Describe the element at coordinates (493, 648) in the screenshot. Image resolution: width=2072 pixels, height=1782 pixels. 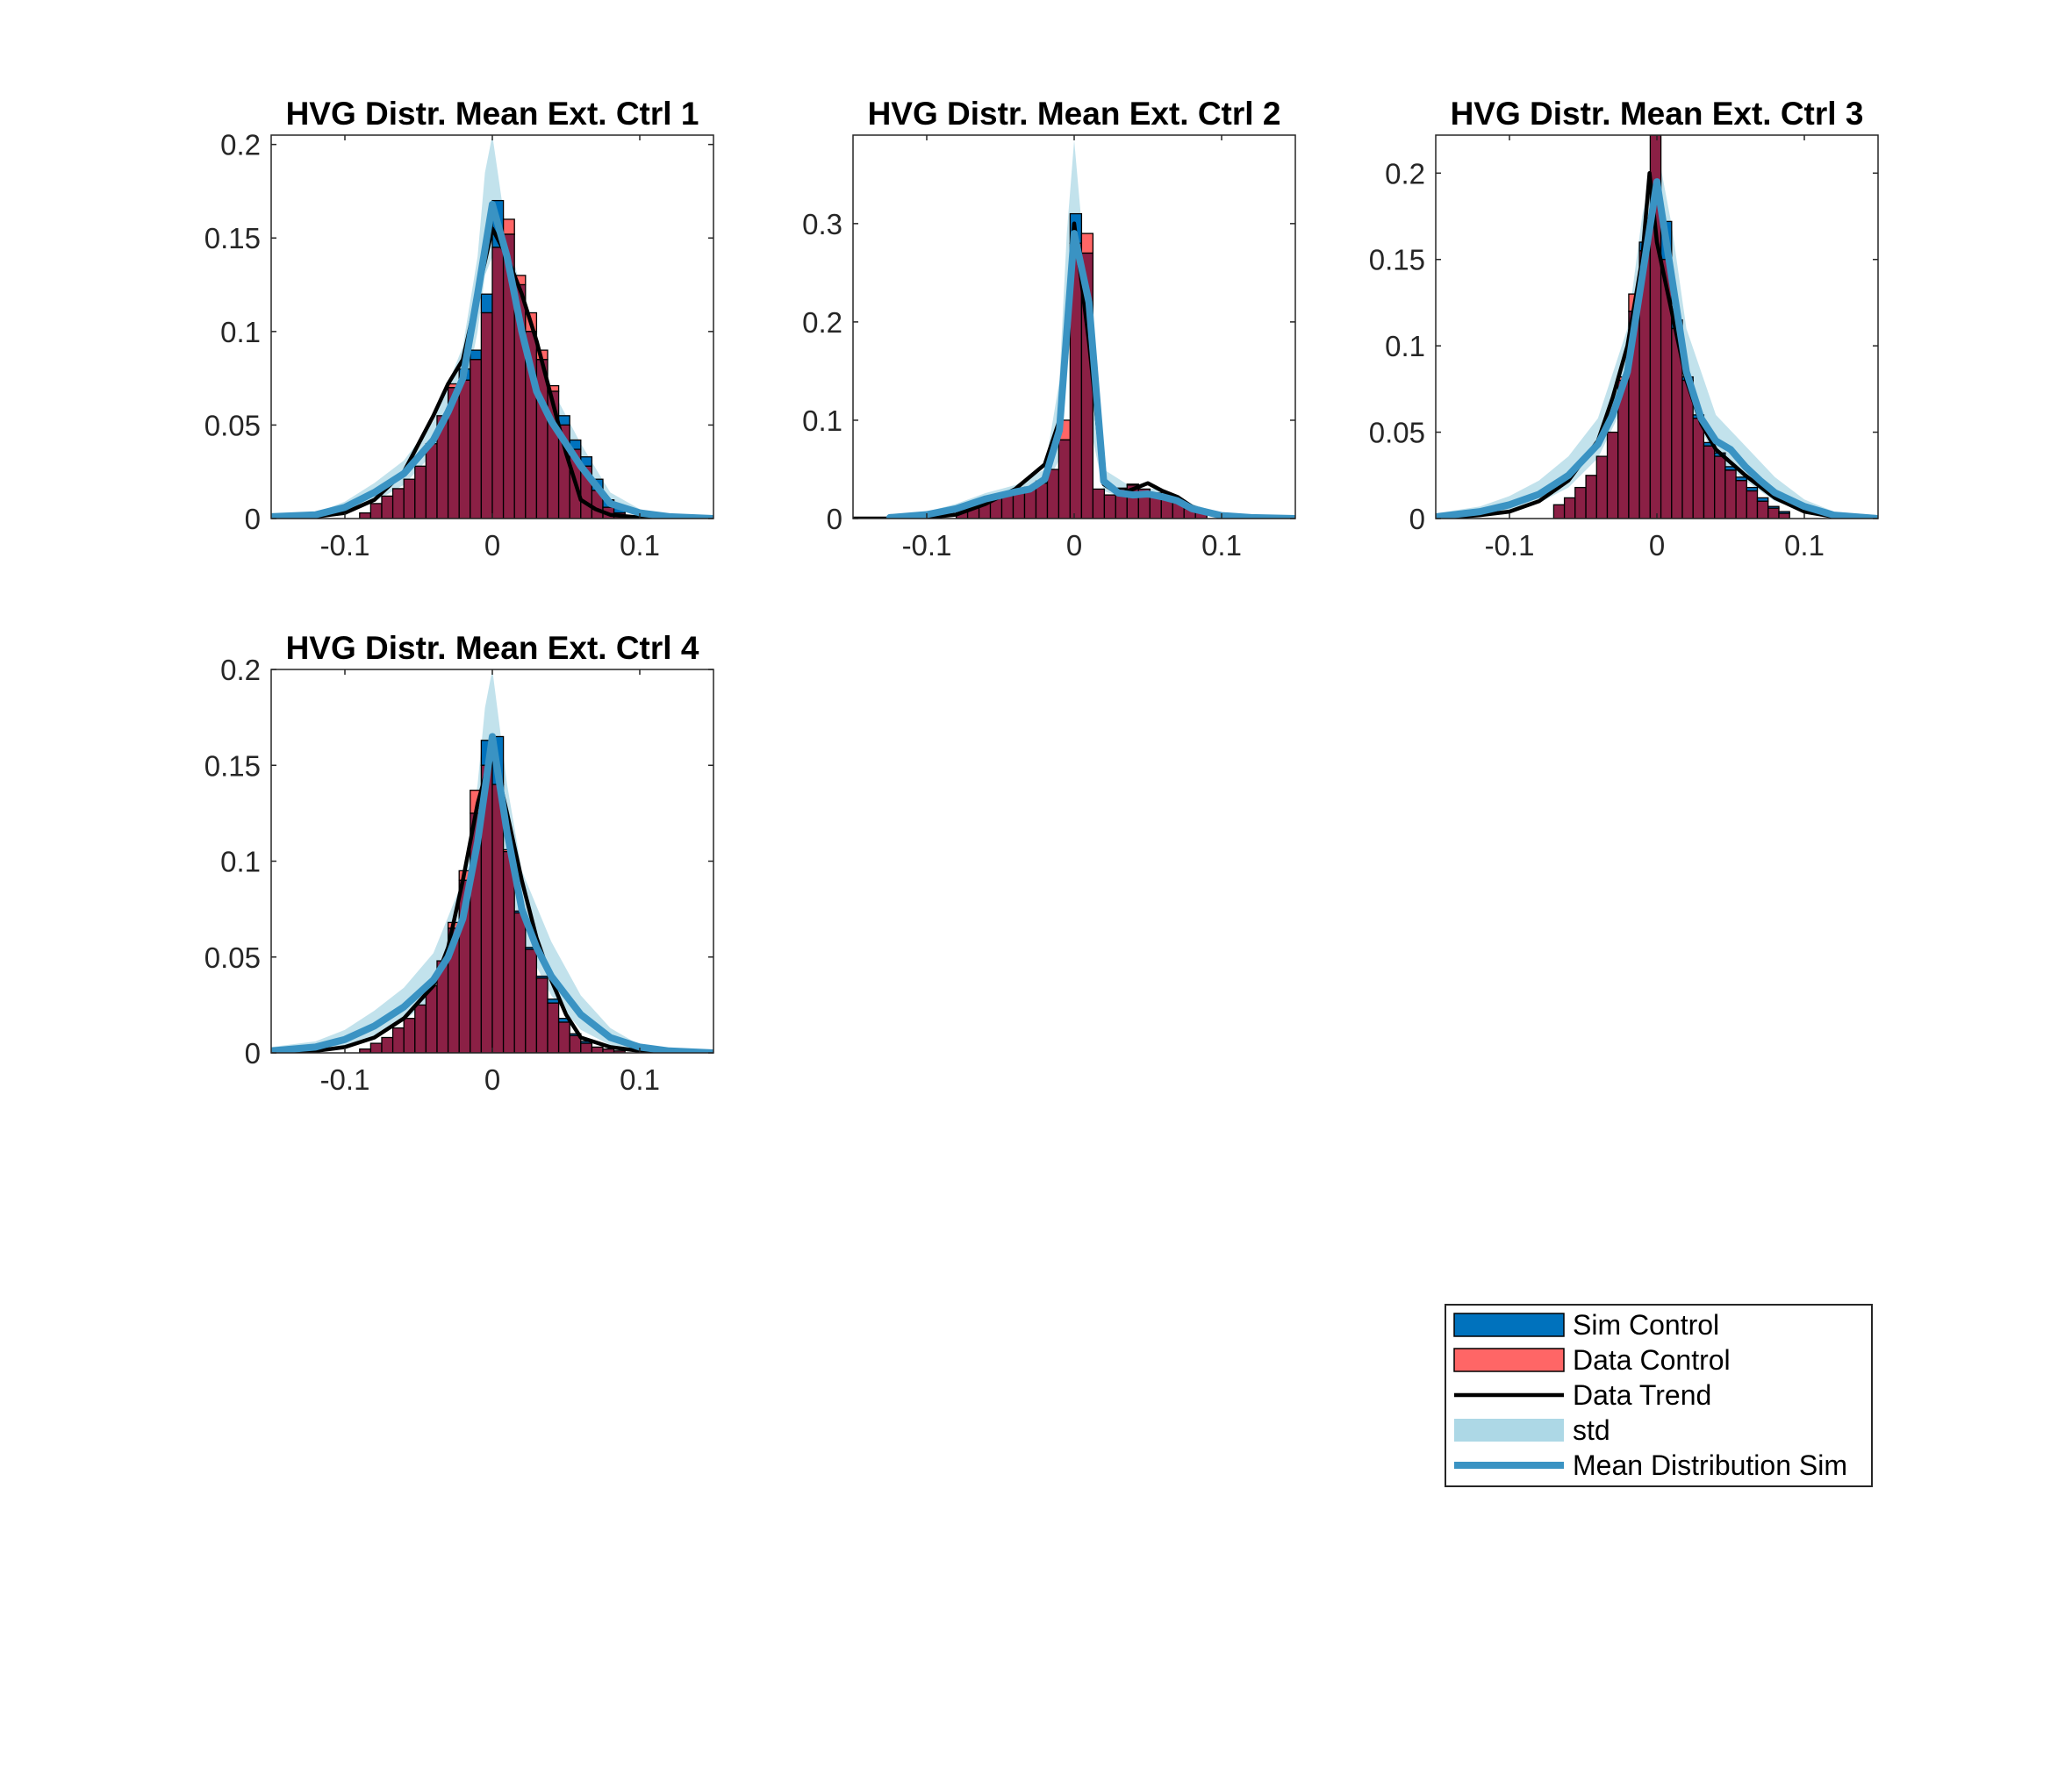
I see `panel-title: HVG Distr. Mean Ext. Ctrl 4` at that location.